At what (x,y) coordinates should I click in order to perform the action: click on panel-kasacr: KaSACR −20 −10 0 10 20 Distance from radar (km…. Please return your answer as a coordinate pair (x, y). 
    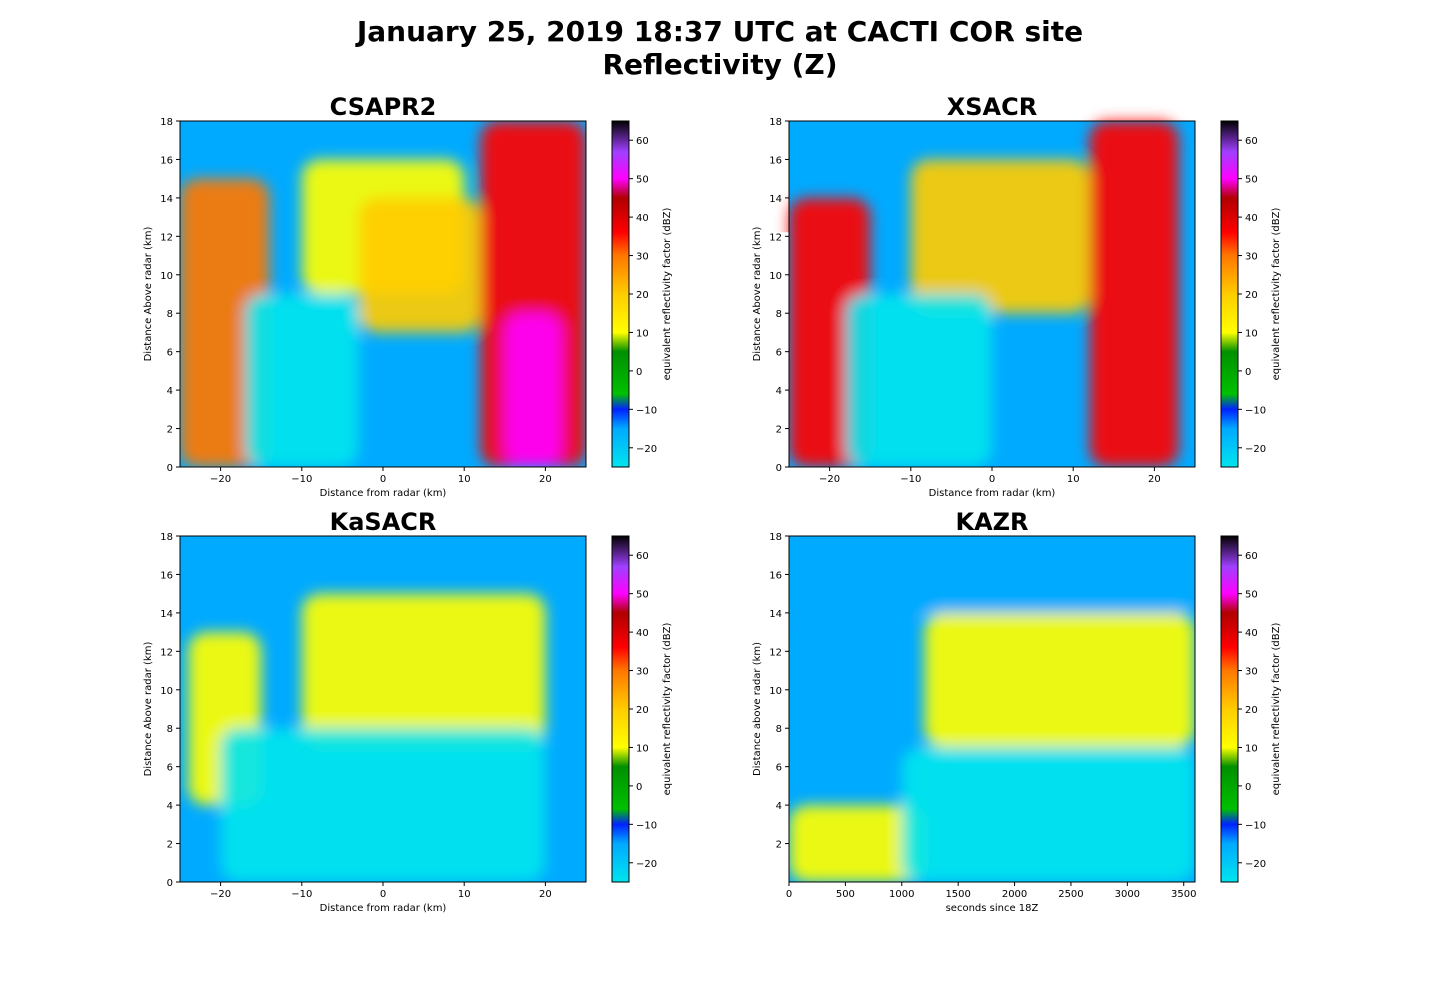
    Looking at the image, I should click on (408, 711).